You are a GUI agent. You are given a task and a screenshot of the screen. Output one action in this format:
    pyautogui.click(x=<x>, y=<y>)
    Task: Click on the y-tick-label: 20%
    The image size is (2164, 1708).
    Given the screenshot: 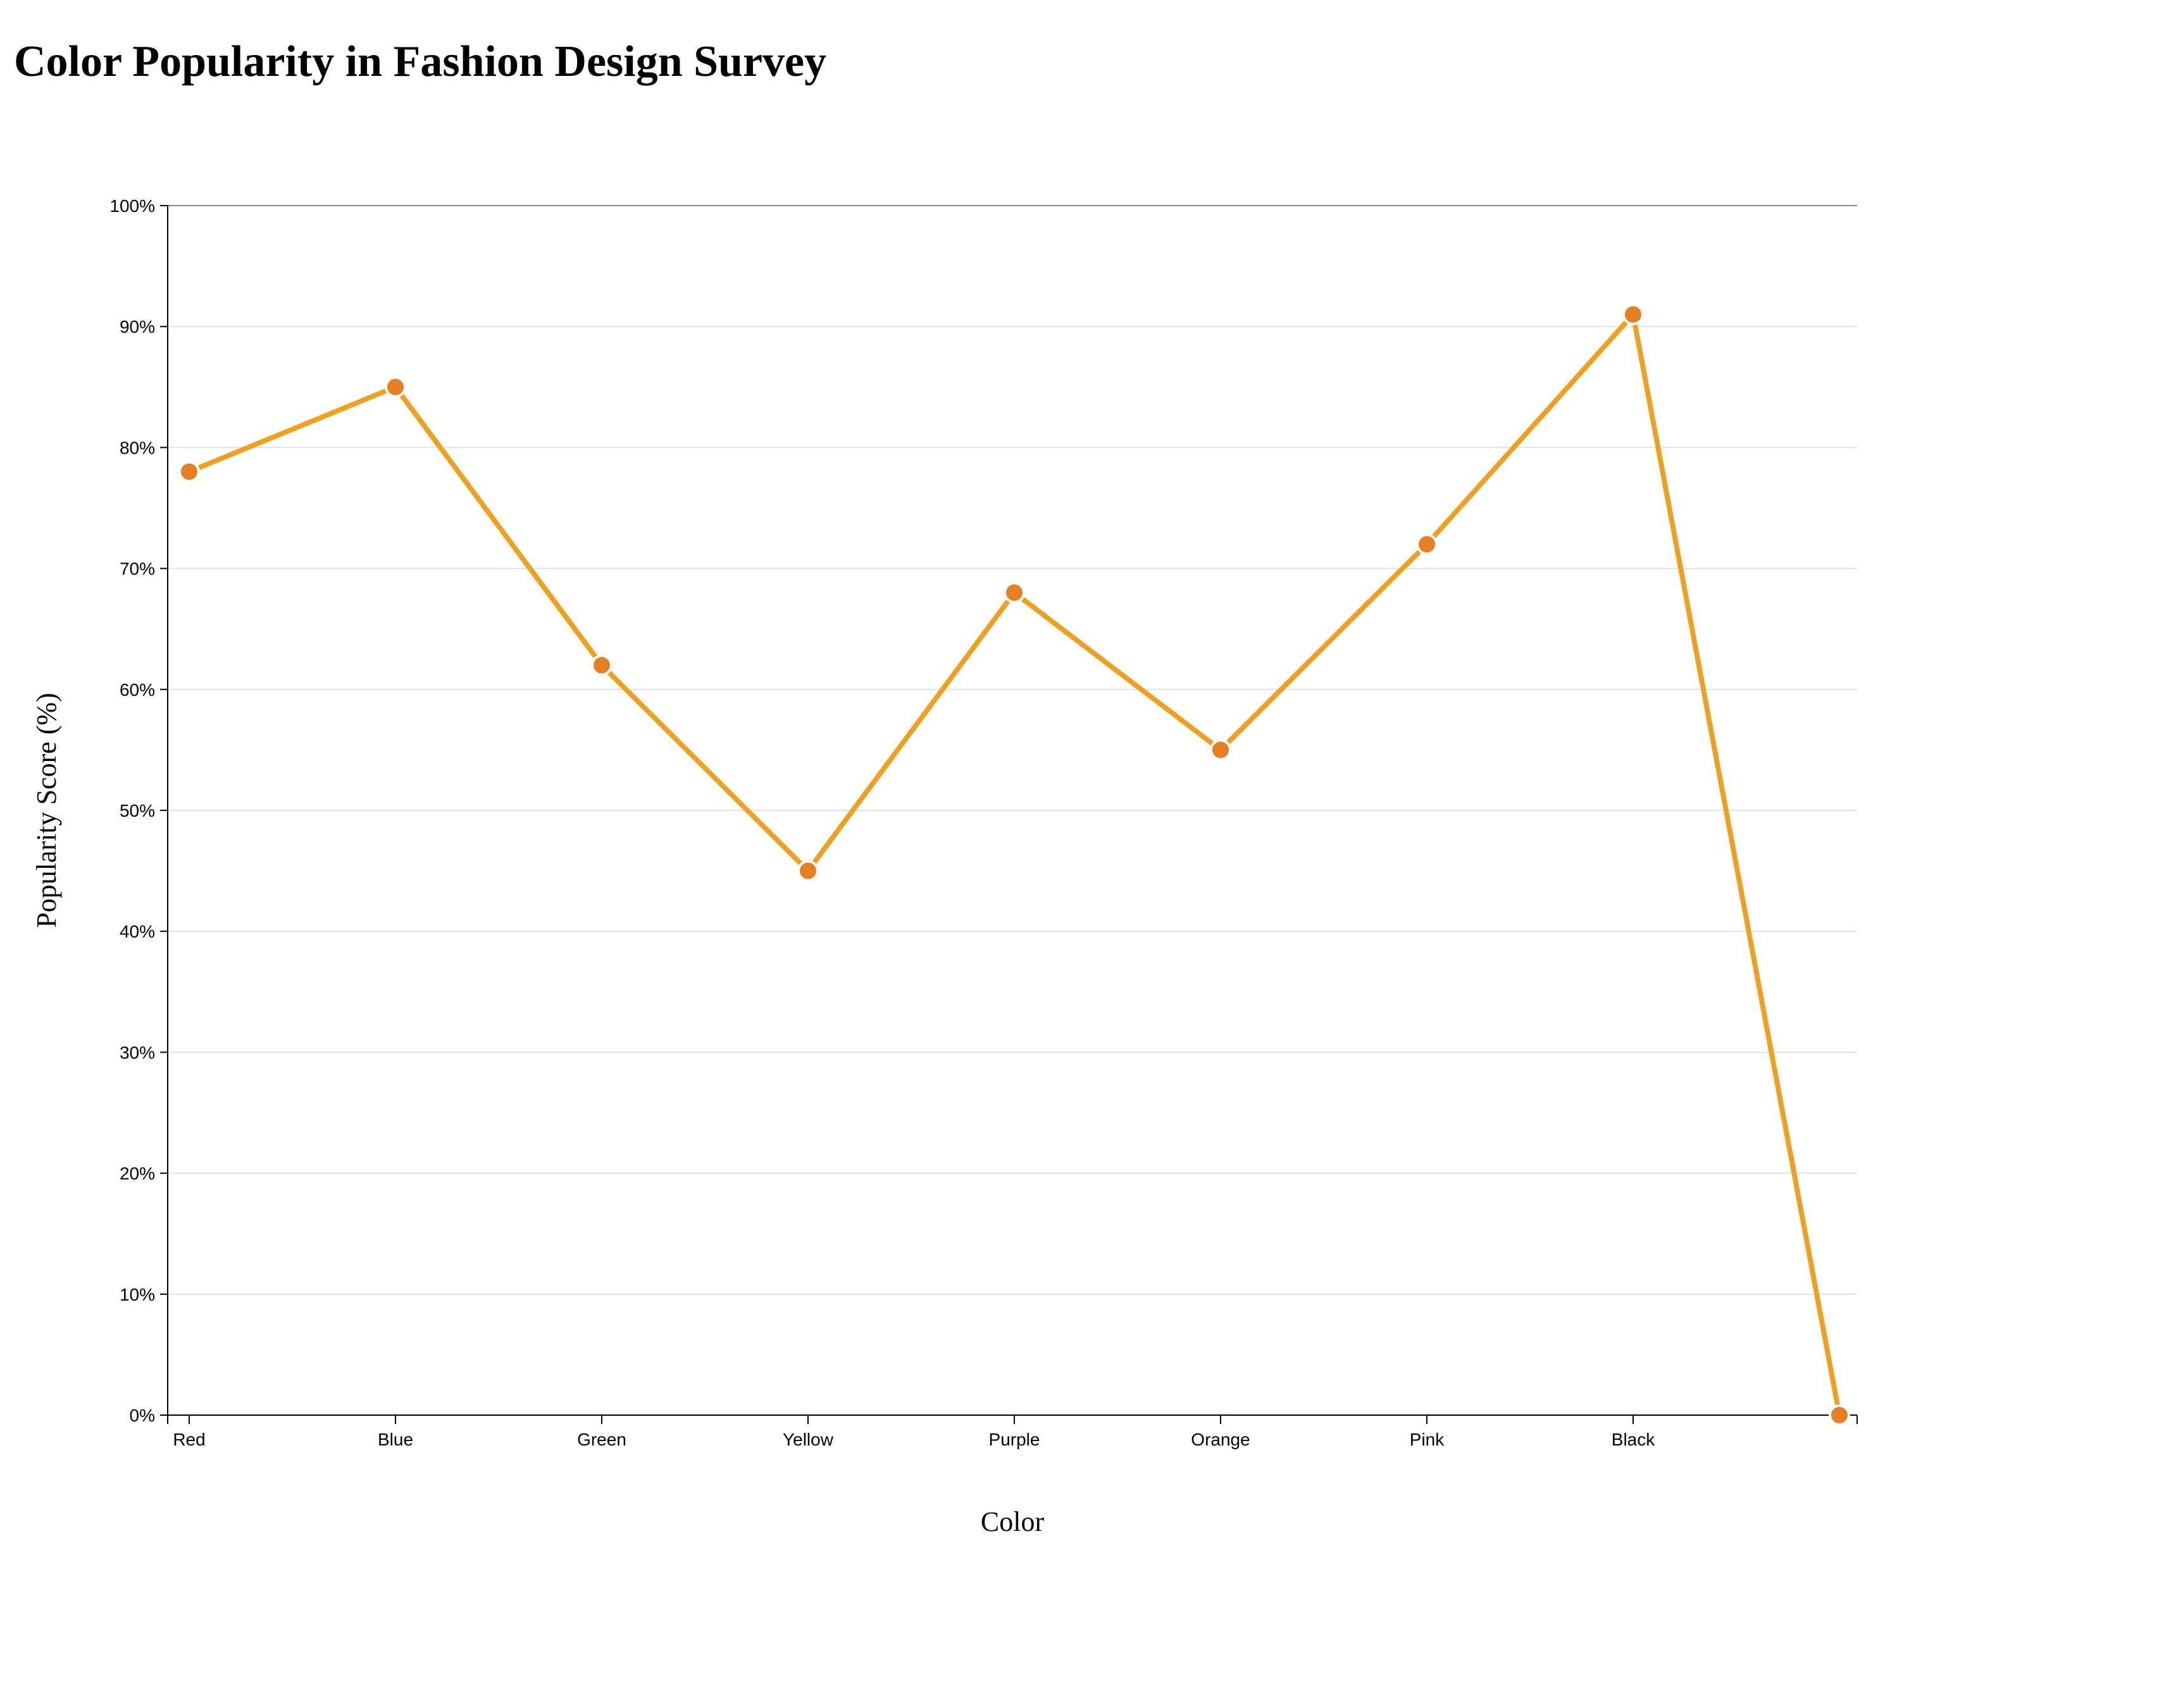 What is the action you would take?
    pyautogui.click(x=137, y=1174)
    